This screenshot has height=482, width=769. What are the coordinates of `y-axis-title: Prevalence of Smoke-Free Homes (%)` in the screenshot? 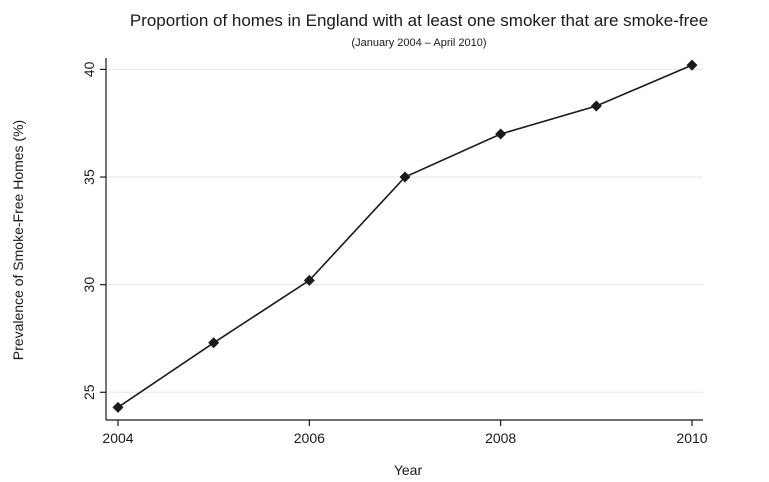 It's located at (18, 240).